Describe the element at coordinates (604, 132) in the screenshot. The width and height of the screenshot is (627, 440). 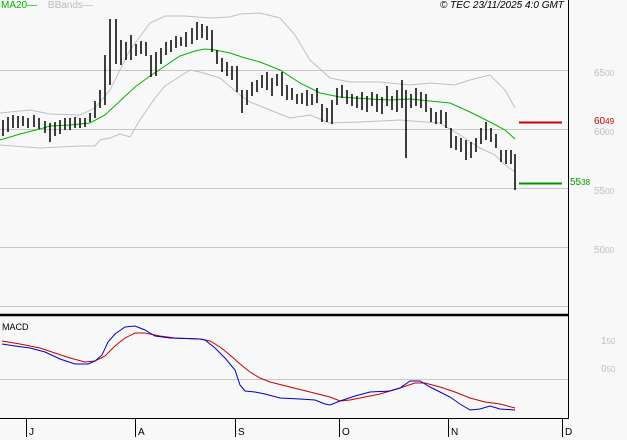
I see `price-axis-label-6000: 6000` at that location.